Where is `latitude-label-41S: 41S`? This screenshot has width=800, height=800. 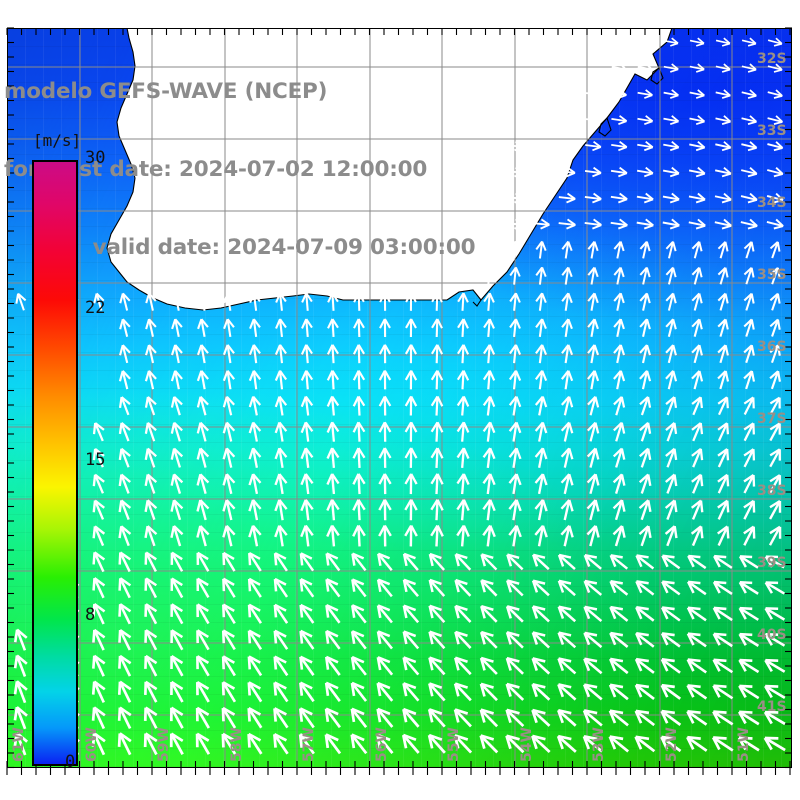
latitude-label-41S: 41S is located at coordinates (772, 707).